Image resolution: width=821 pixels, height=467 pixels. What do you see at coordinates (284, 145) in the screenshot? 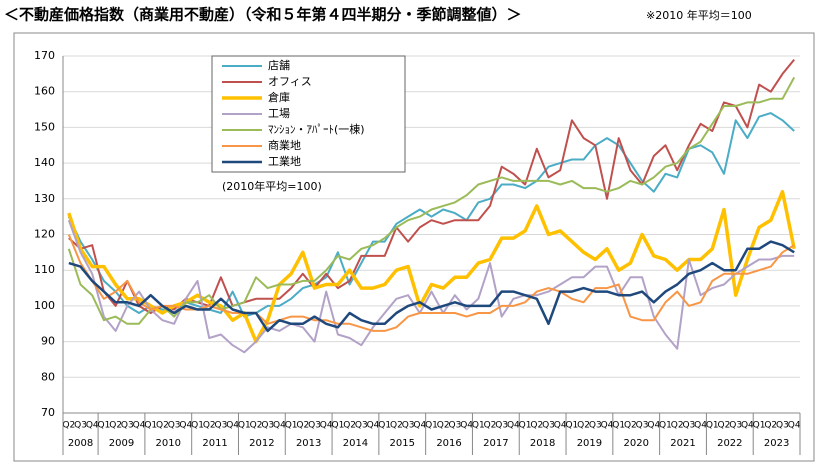
I see `legend-label: 商業地` at bounding box center [284, 145].